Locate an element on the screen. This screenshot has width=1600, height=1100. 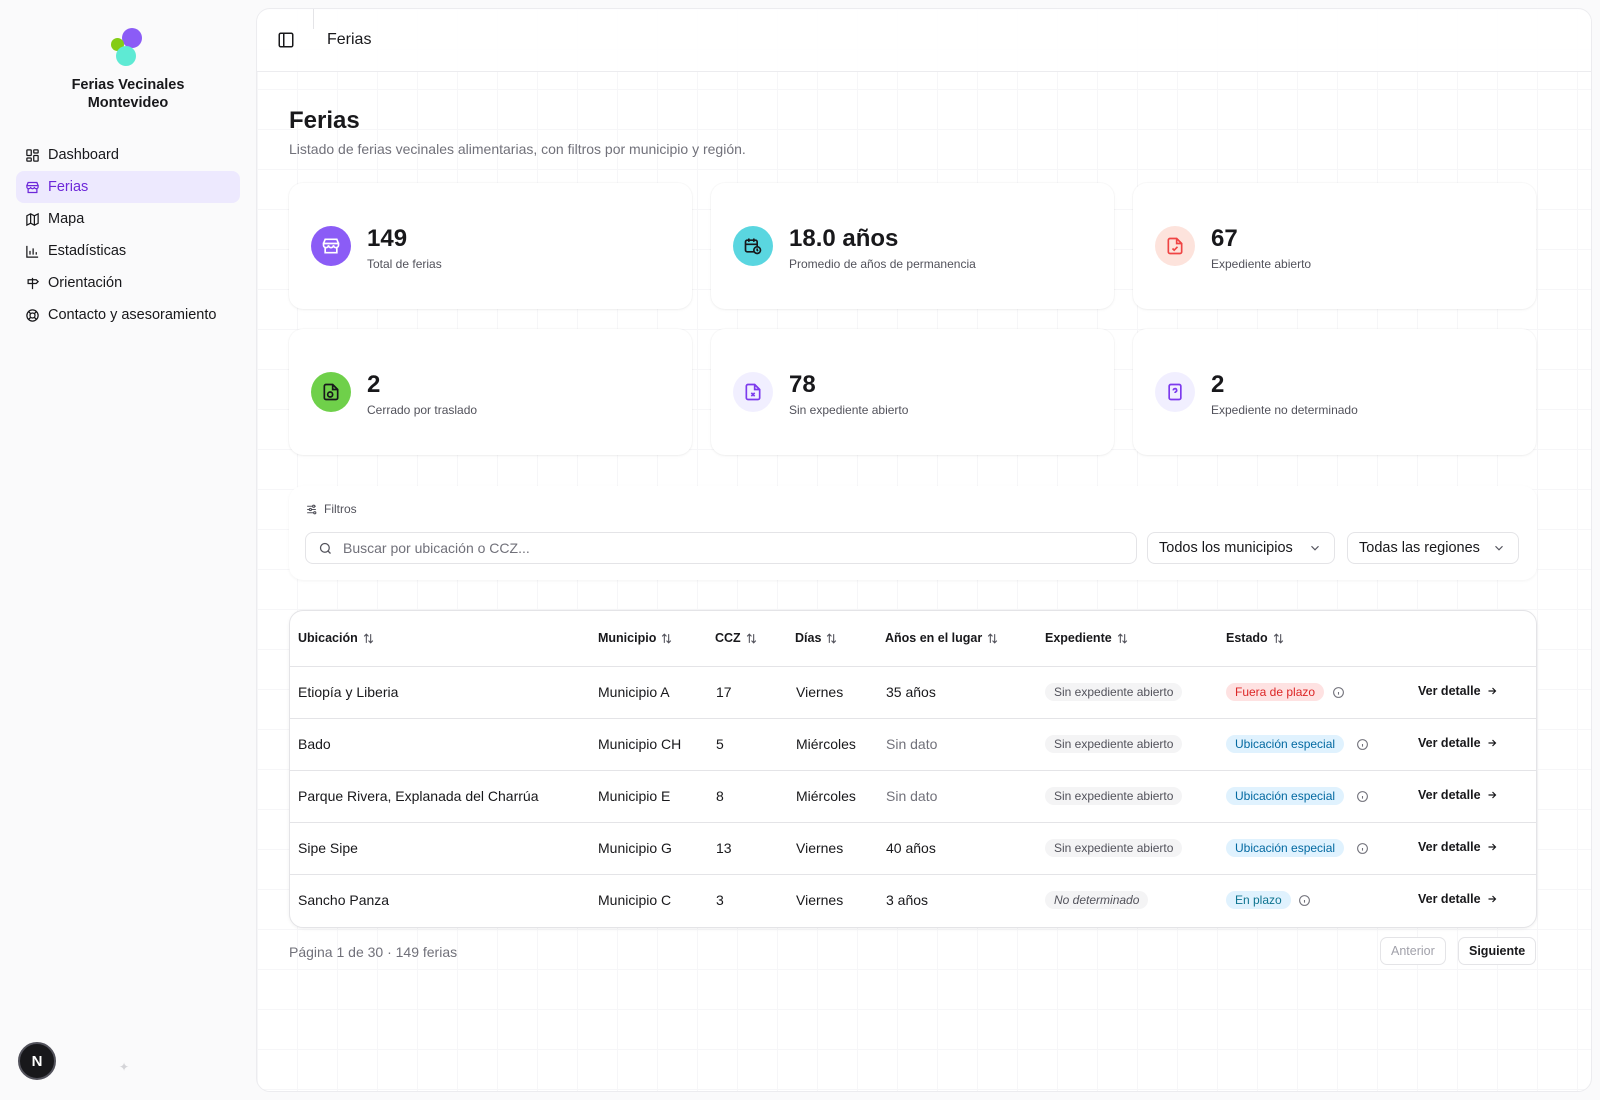
cell-ubicacion: Bado is located at coordinates (314, 744).